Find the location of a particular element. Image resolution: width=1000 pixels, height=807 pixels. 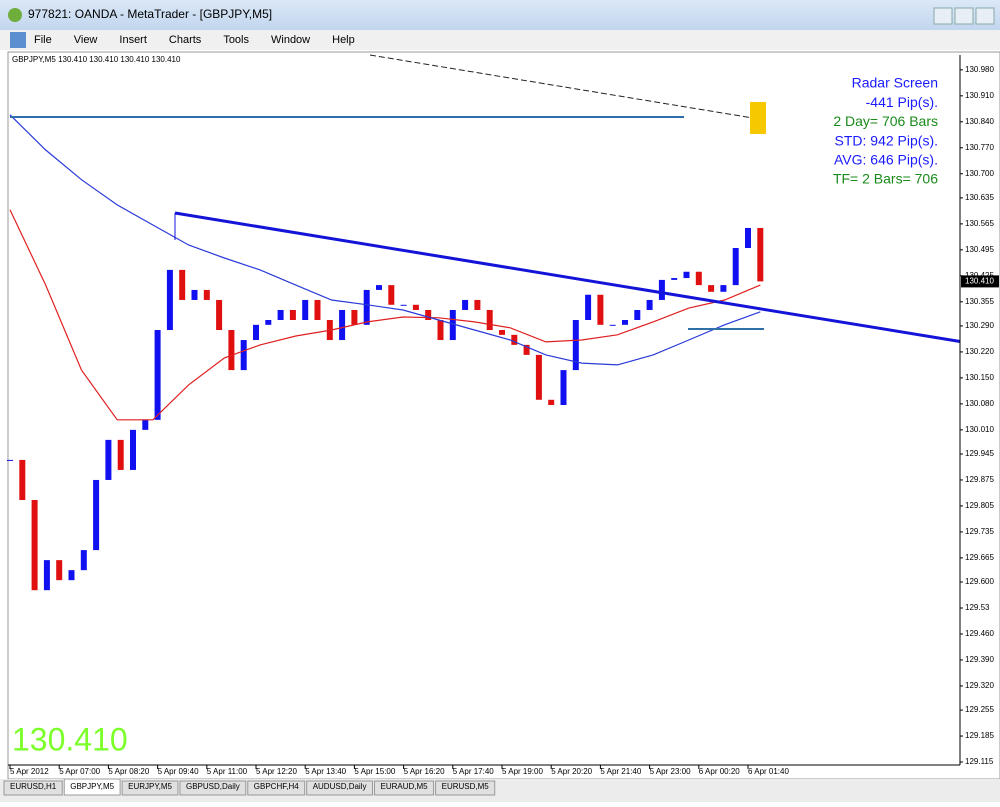

menu-item: Tools is located at coordinates (236, 40).